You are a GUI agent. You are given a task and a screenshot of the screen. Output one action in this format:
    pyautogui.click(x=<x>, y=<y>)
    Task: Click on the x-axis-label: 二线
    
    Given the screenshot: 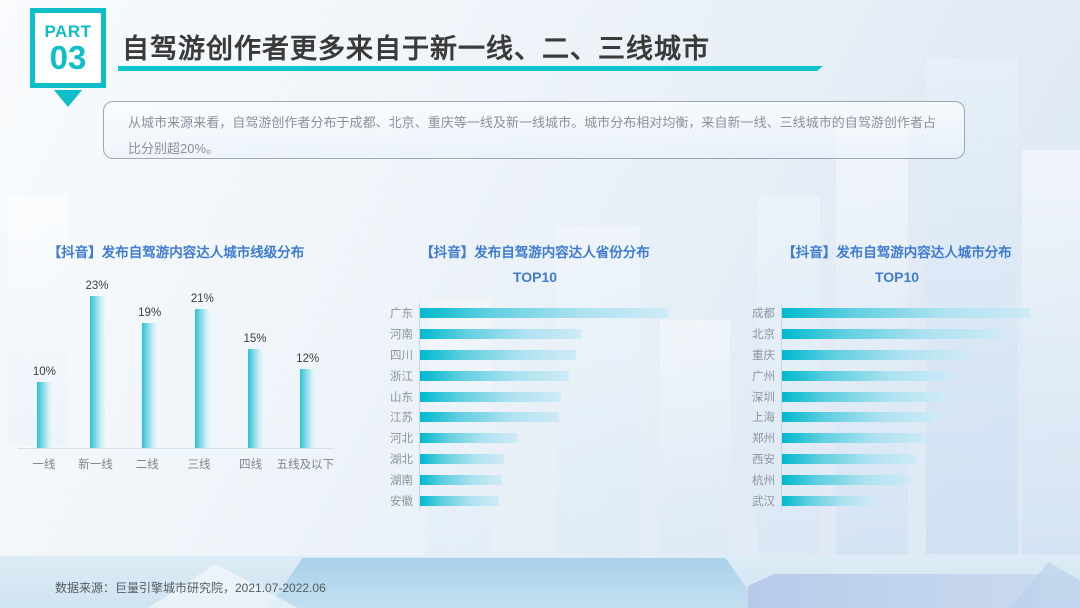 What is the action you would take?
    pyautogui.click(x=147, y=465)
    